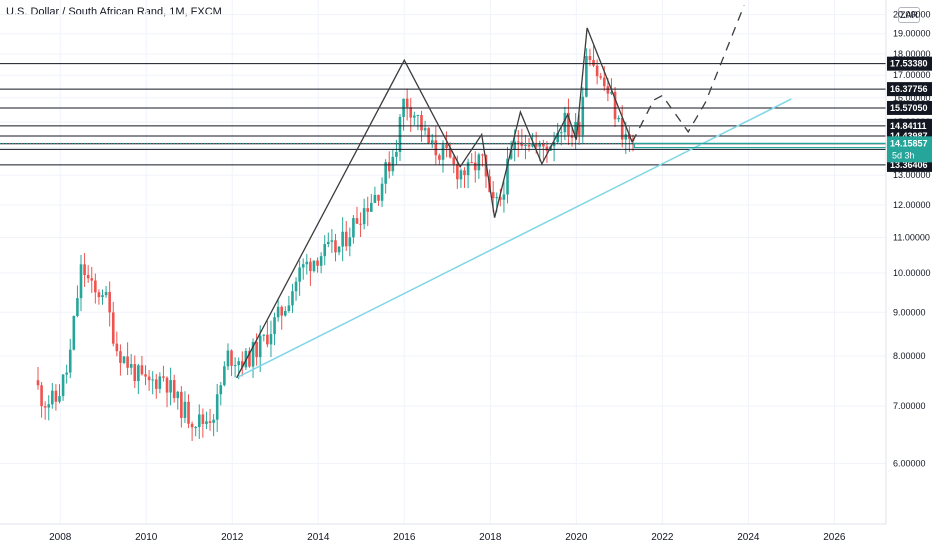  What do you see at coordinates (404, 537) in the screenshot?
I see `x-tick-label: 2016` at bounding box center [404, 537].